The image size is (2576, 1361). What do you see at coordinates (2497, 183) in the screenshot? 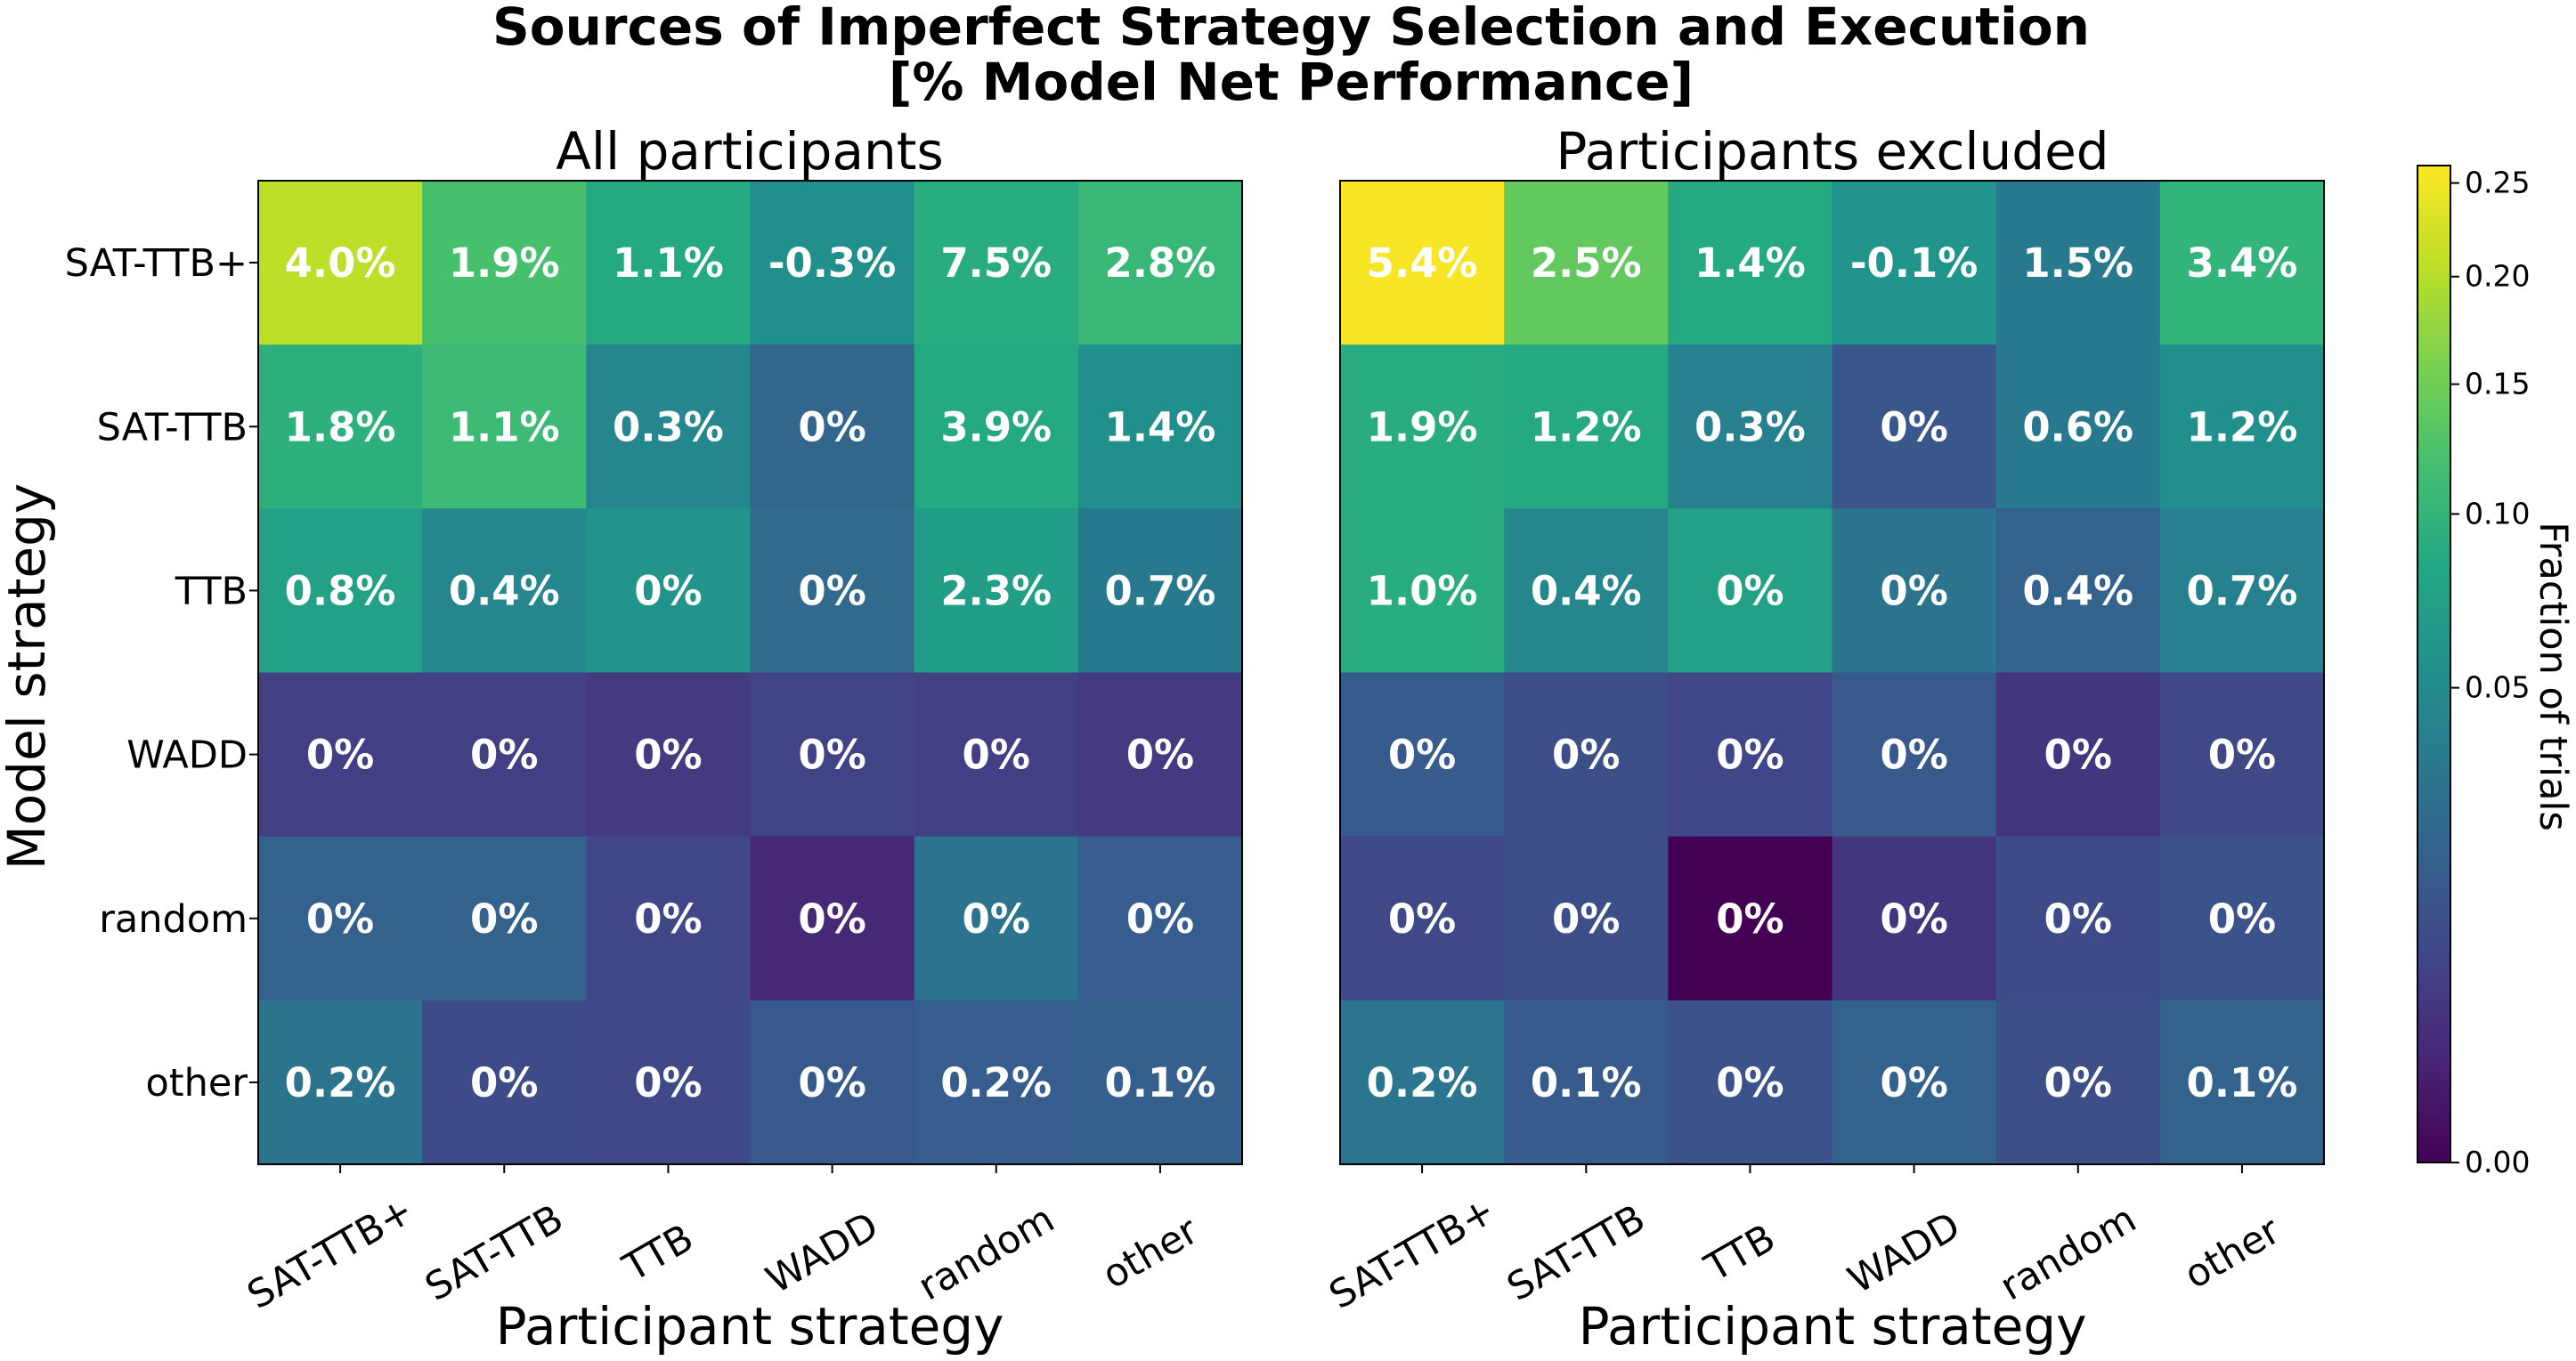
I see `colorbar-tick-label: 0.25` at bounding box center [2497, 183].